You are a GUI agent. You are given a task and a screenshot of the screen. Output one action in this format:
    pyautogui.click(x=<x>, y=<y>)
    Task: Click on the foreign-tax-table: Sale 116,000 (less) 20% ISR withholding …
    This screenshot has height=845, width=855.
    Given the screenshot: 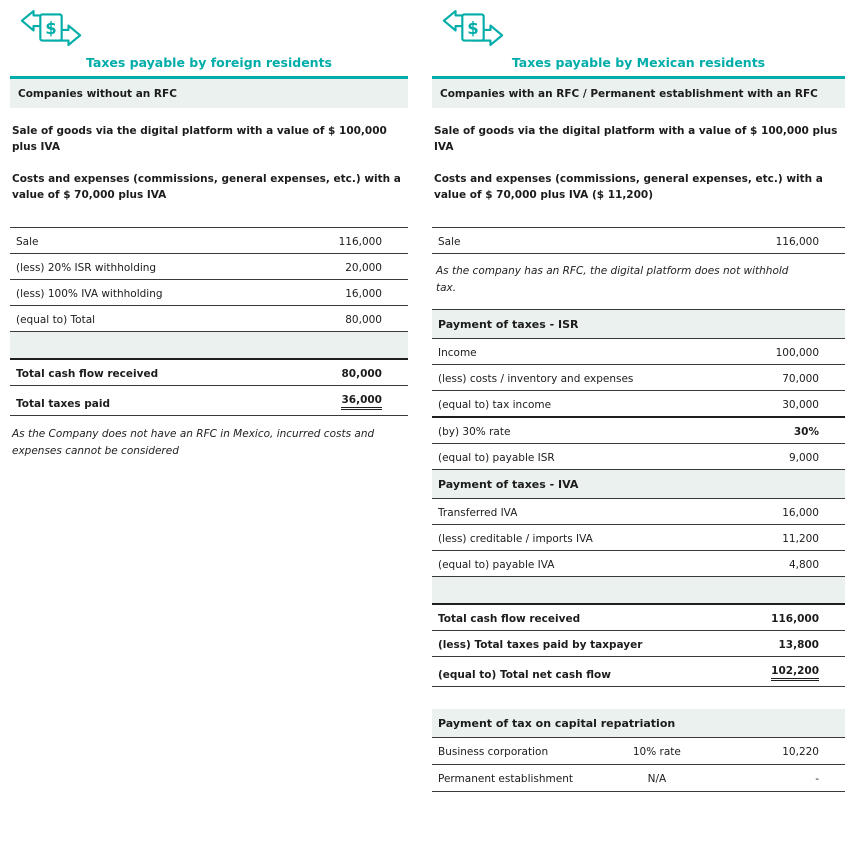 What is the action you would take?
    pyautogui.click(x=209, y=322)
    